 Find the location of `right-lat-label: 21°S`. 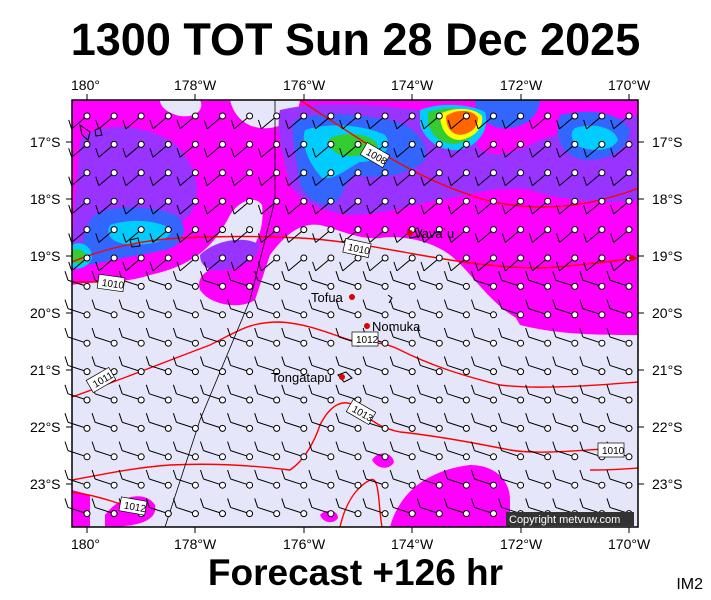

right-lat-label: 21°S is located at coordinates (667, 370).